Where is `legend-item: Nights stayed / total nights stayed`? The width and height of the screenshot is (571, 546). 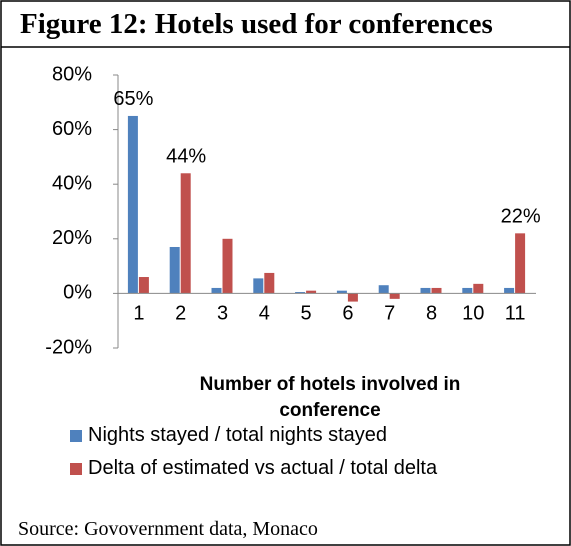
legend-item: Nights stayed / total nights stayed is located at coordinates (228, 435).